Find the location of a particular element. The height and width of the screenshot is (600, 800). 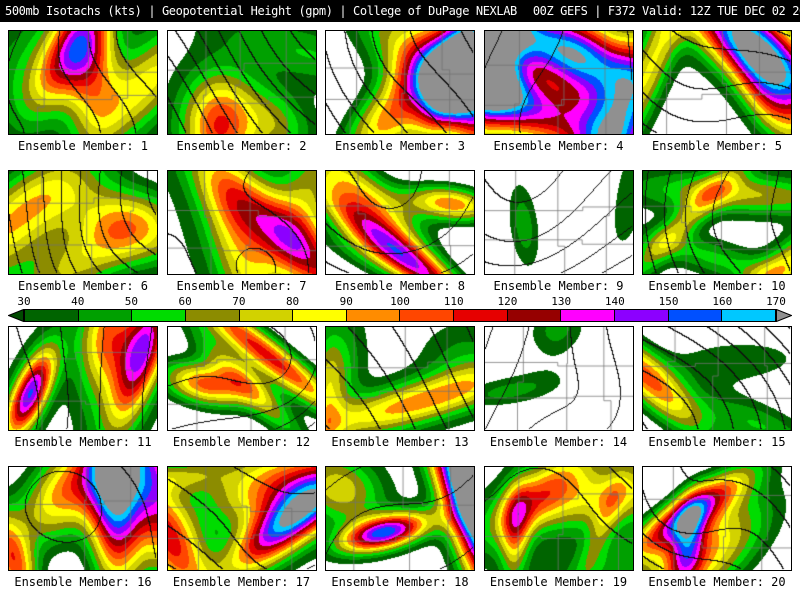

colorbar-tick: 160 is located at coordinates (722, 301).